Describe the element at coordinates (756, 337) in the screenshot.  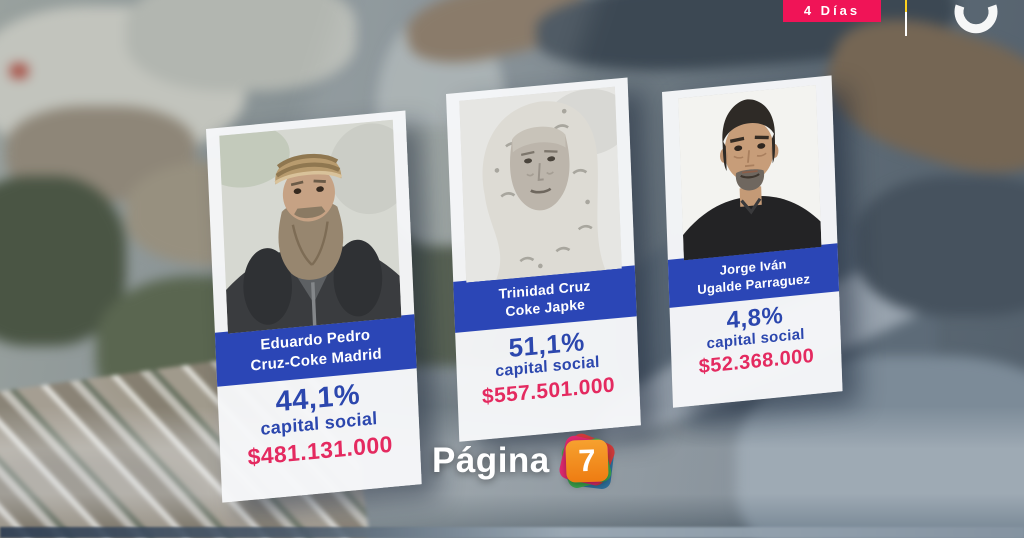
I see `ownership-stats: 4,8% capital social $52.368.000` at that location.